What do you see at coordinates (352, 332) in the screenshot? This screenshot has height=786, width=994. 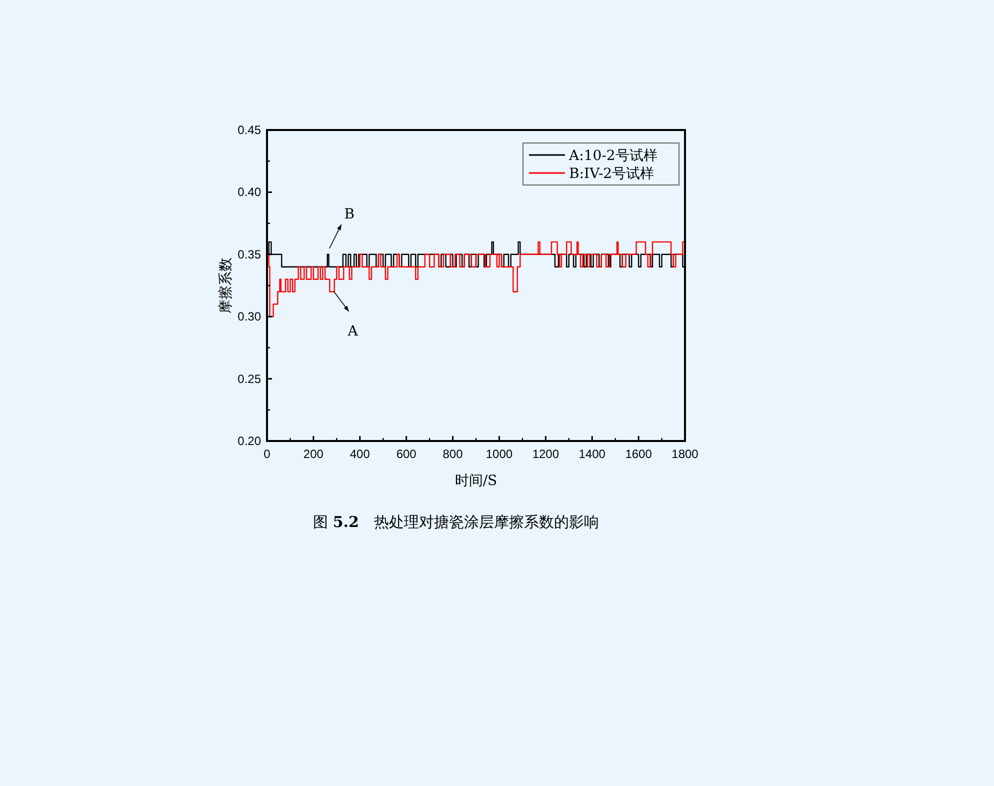 I see `annotation: A` at bounding box center [352, 332].